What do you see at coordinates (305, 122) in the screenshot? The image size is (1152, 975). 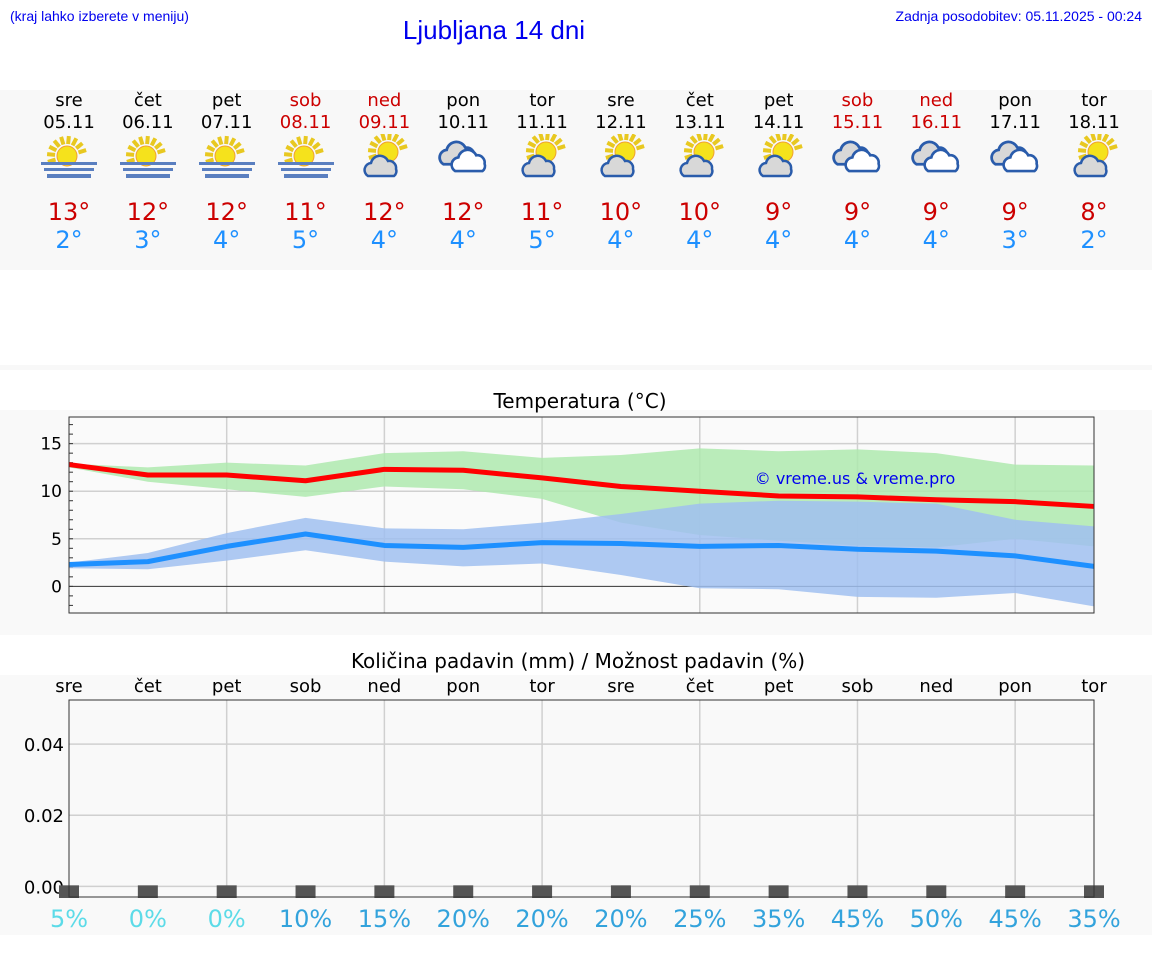 I see `day-date: 08.11` at bounding box center [305, 122].